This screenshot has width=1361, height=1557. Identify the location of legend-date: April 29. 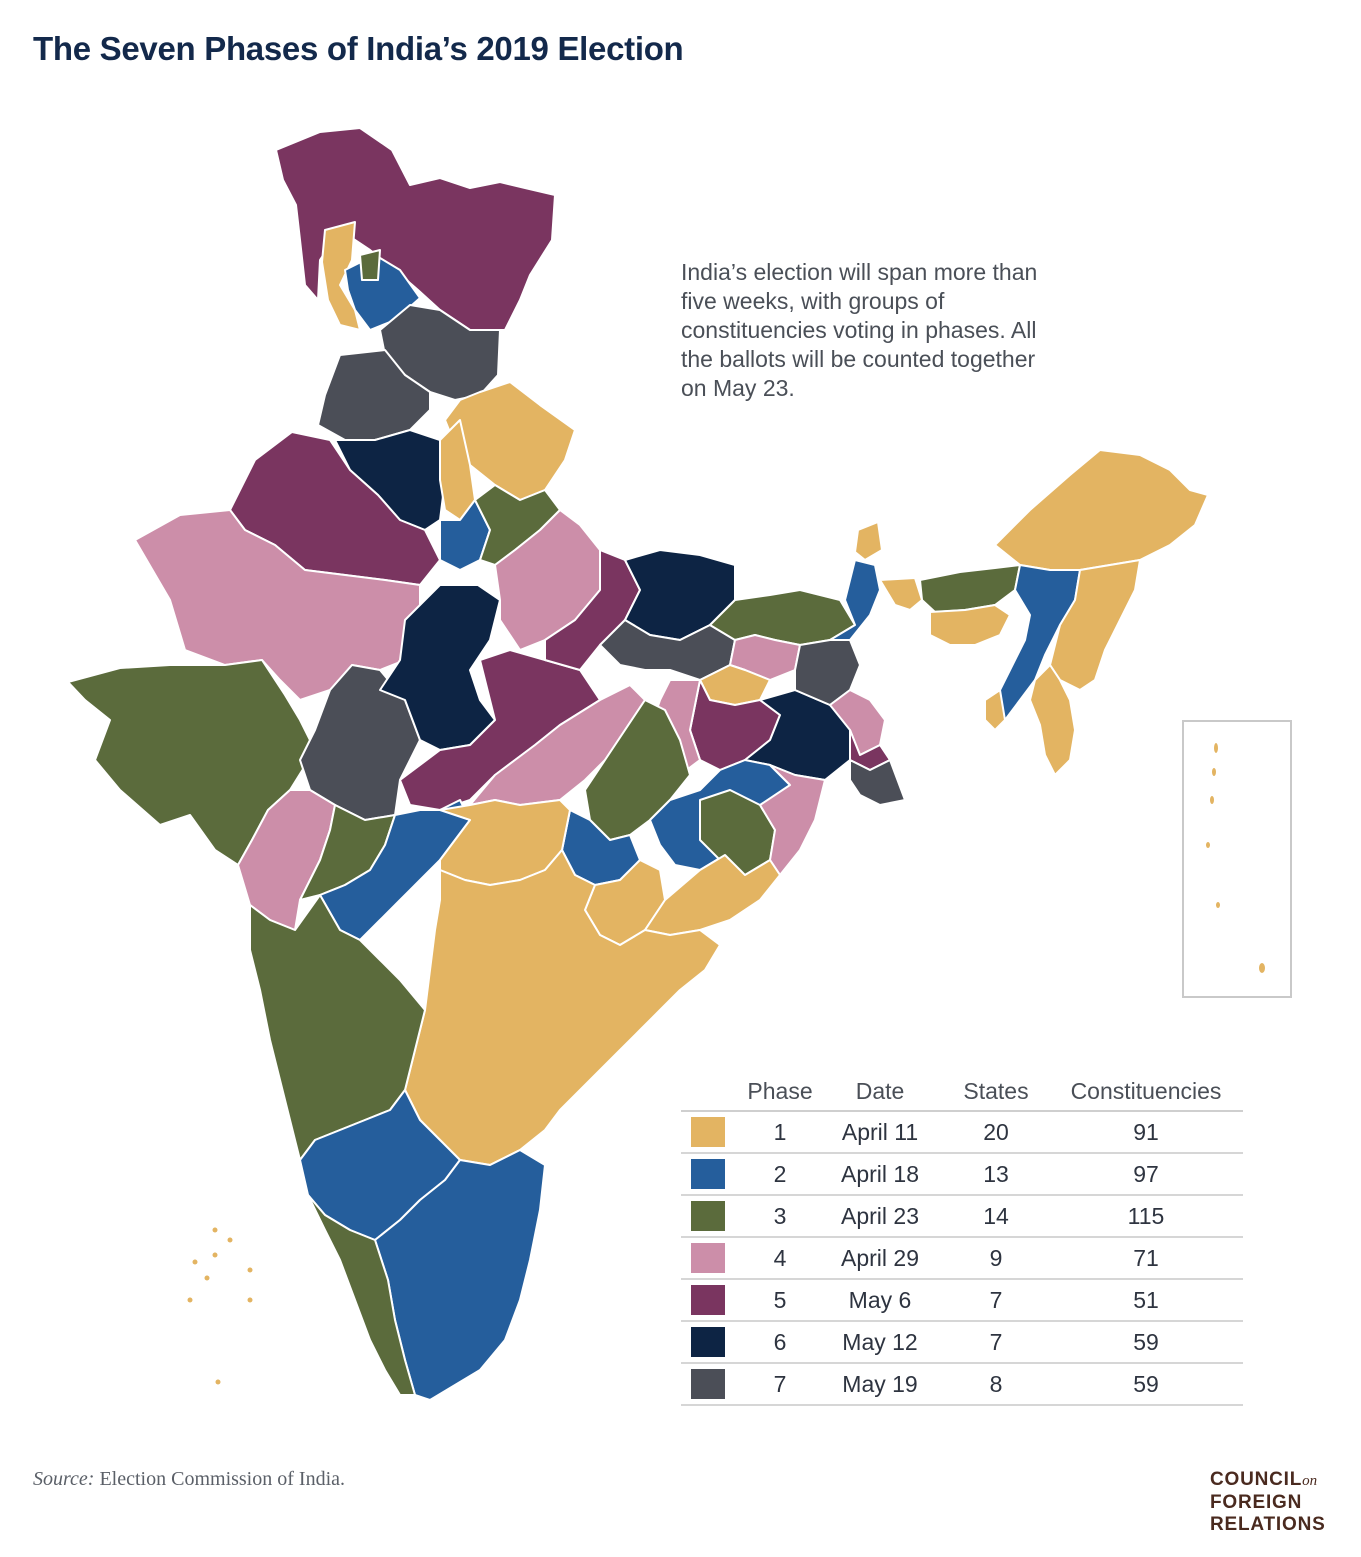
(880, 1258).